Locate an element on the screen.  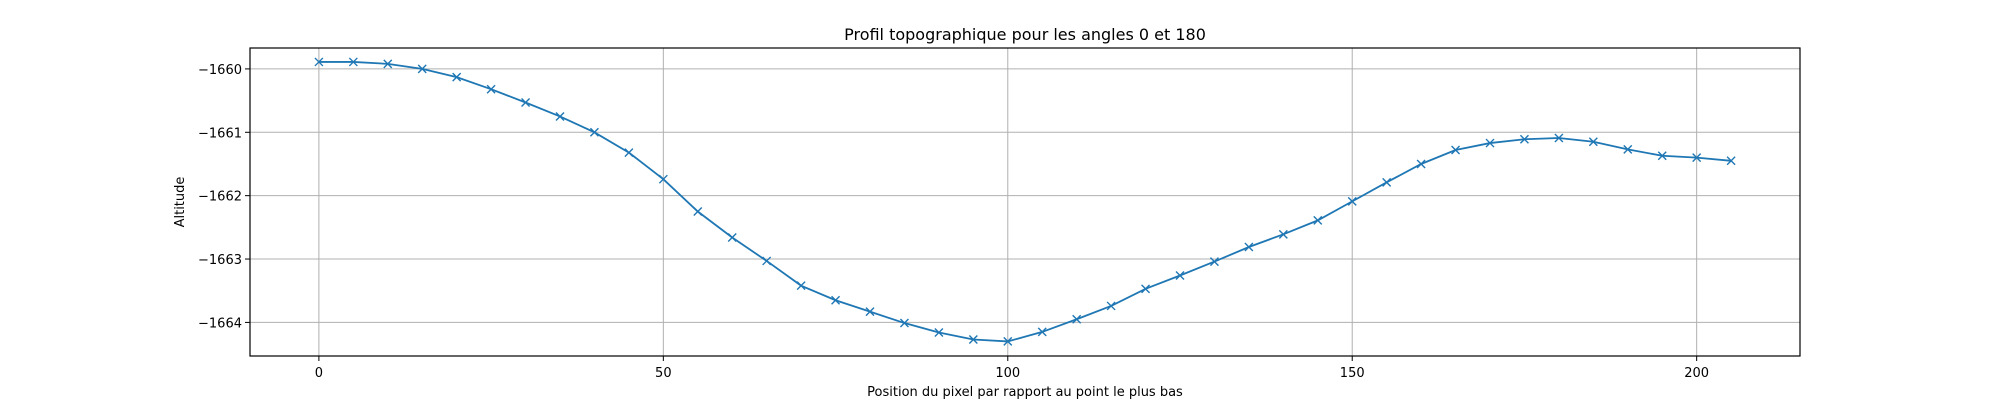
x-tick-label: 100 is located at coordinates (1007, 373).